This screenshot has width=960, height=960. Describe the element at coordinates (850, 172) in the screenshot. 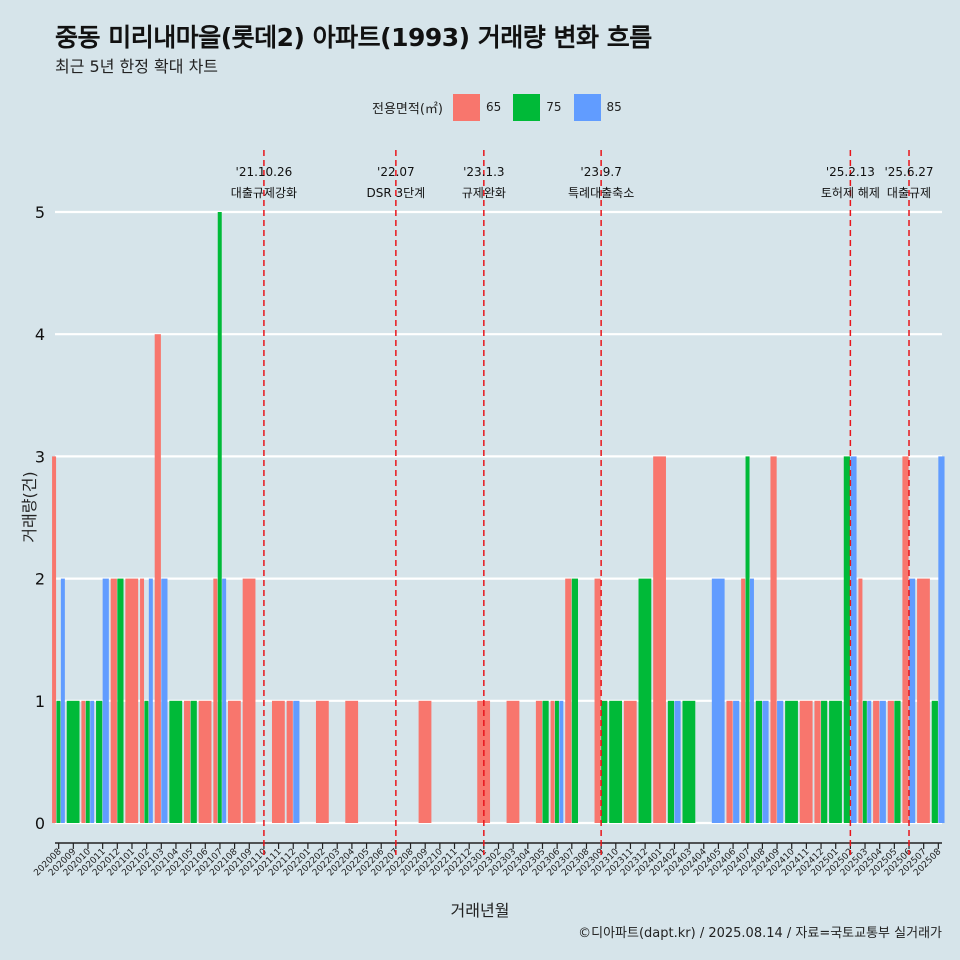

I see `event-date-4: '25.2.13` at that location.